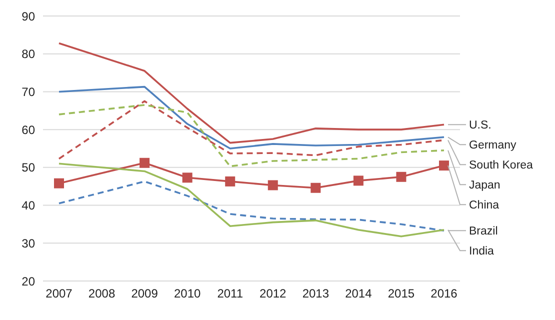 The image size is (555, 320). Describe the element at coordinates (358, 293) in the screenshot. I see `x-tick-label: 2014` at that location.